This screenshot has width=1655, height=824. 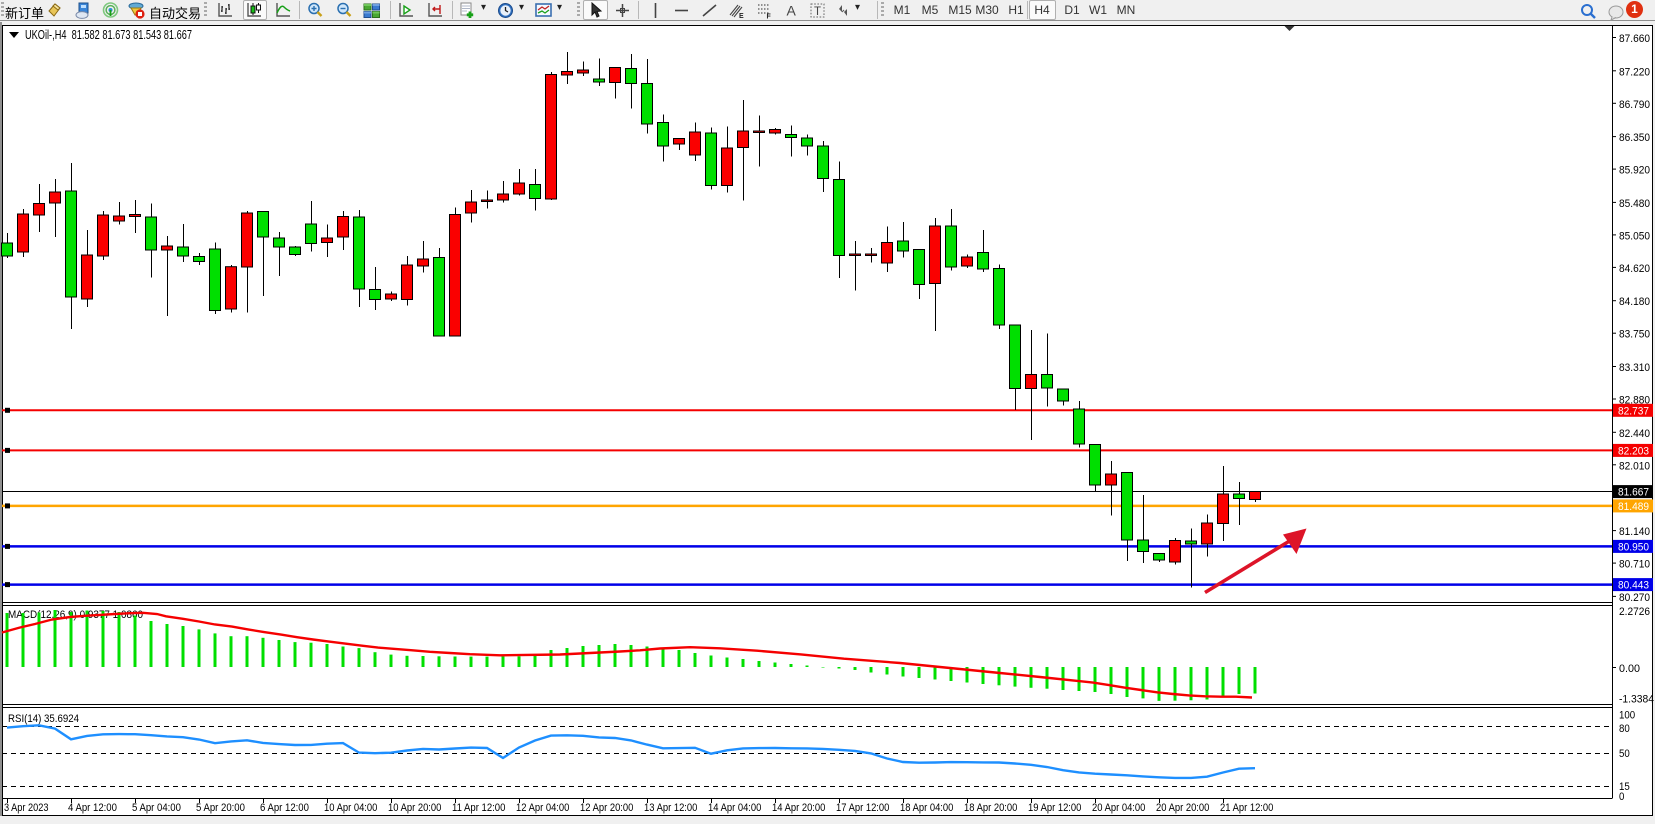 I want to click on svg-text: 14 Apr 04:00, so click(x=734, y=808).